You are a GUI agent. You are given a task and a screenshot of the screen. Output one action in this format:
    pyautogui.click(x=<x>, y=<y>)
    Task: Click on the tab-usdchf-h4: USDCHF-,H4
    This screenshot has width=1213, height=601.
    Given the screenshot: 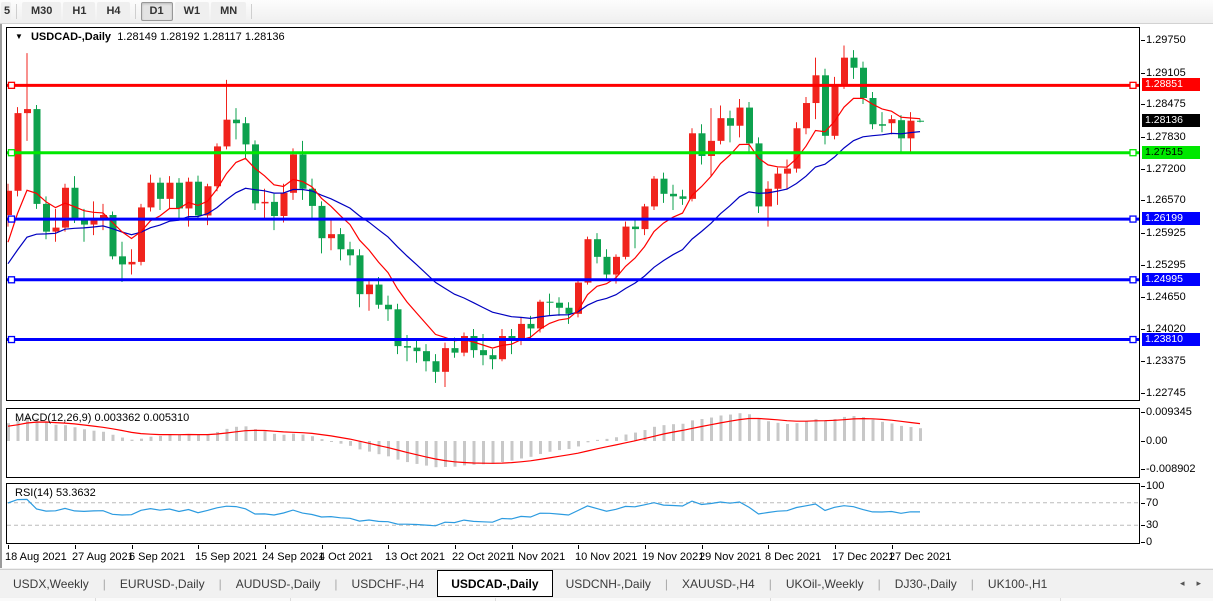 What is the action you would take?
    pyautogui.click(x=388, y=583)
    